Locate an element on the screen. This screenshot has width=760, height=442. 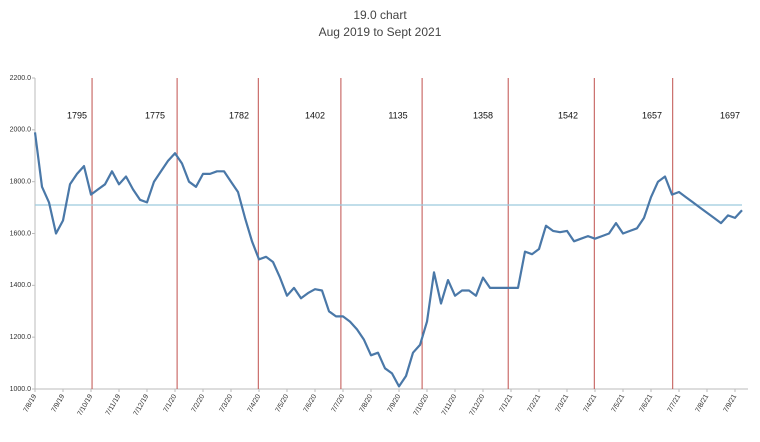
period-average: 1657 is located at coordinates (652, 115).